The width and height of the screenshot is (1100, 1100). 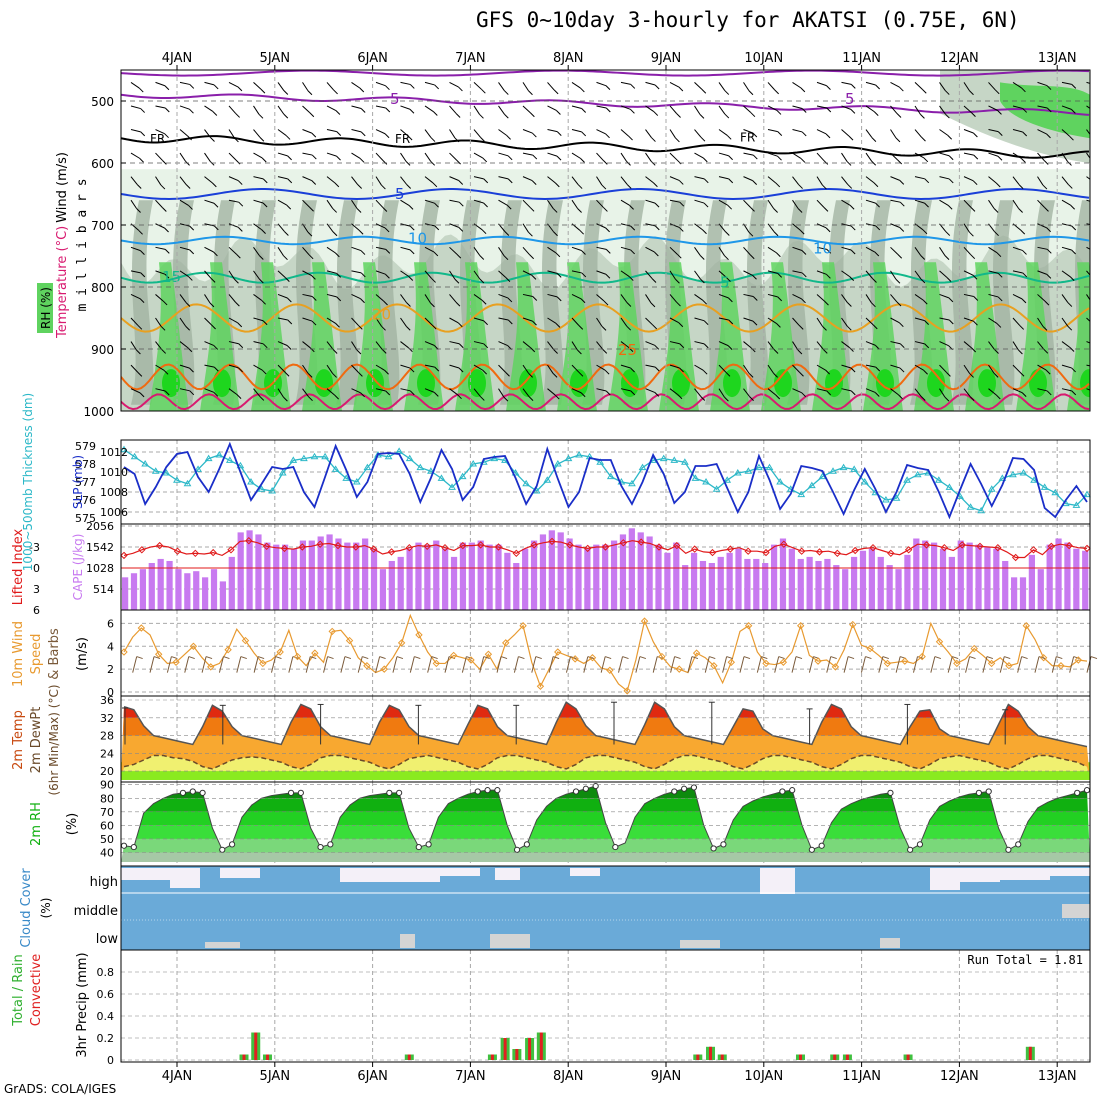 What do you see at coordinates (106, 972) in the screenshot?
I see `precip-tick: 0.8` at bounding box center [106, 972].